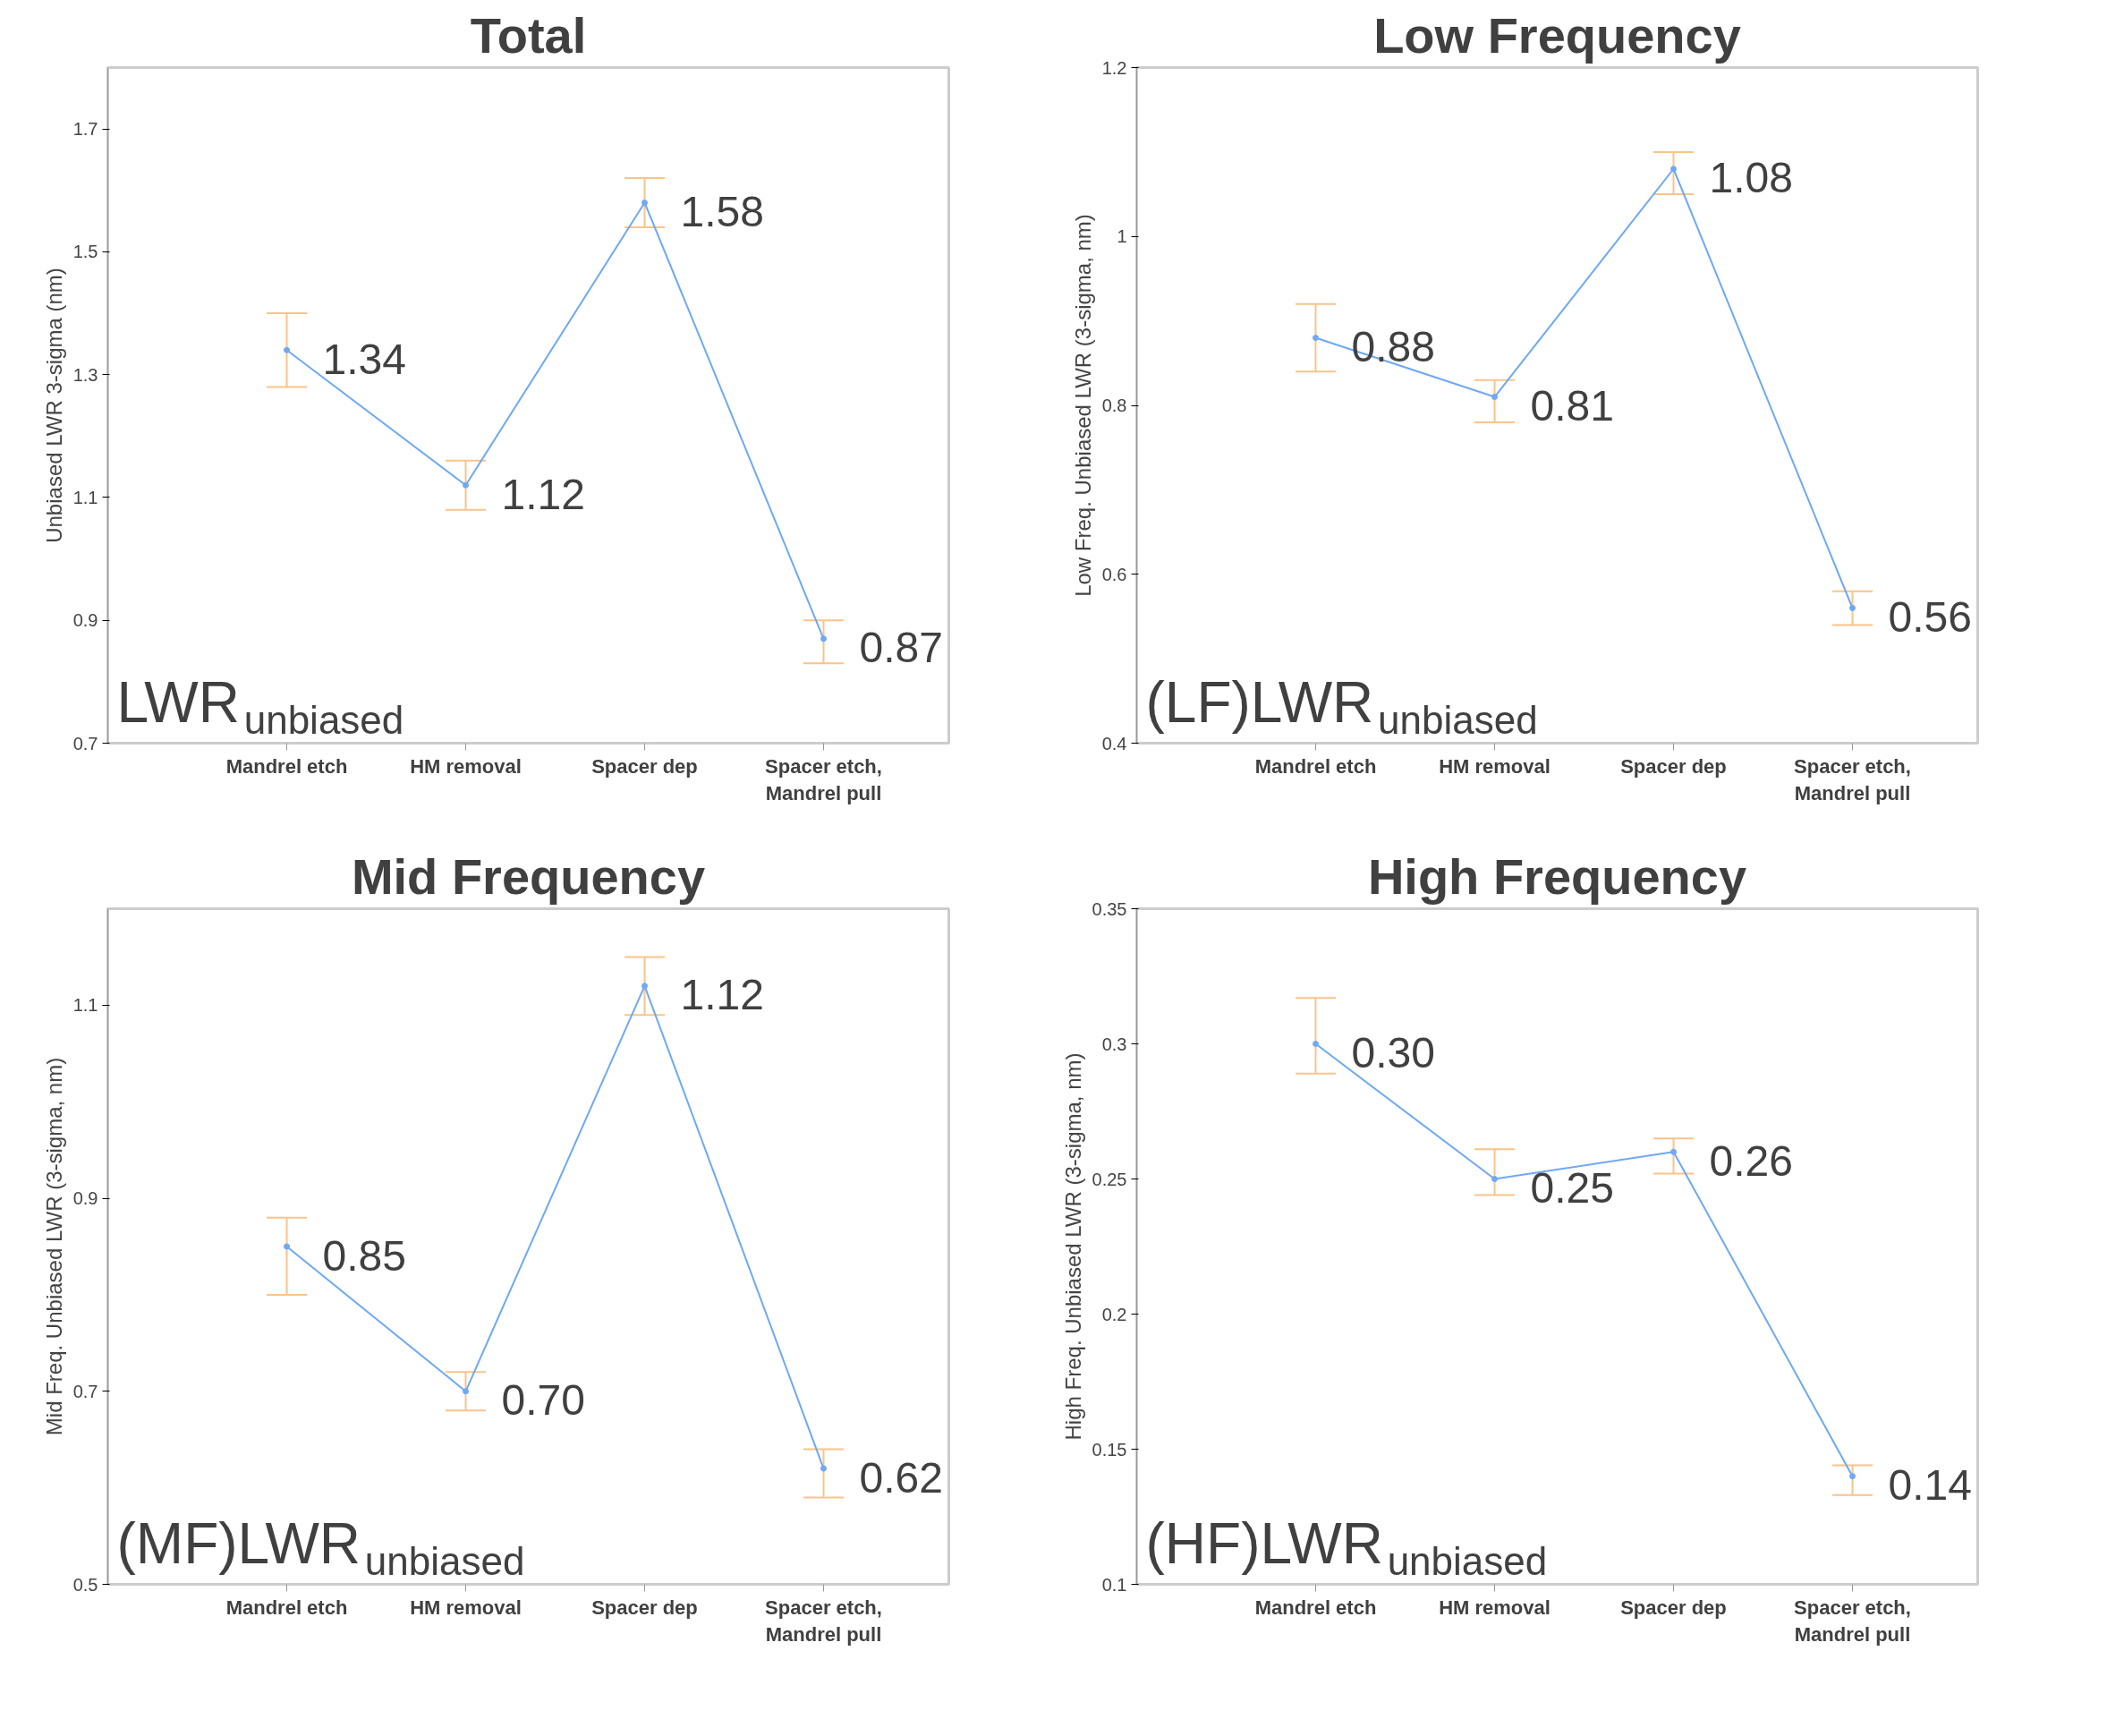 This screenshot has width=2124, height=1736. What do you see at coordinates (901, 1477) in the screenshot?
I see `data-label: 0.62` at bounding box center [901, 1477].